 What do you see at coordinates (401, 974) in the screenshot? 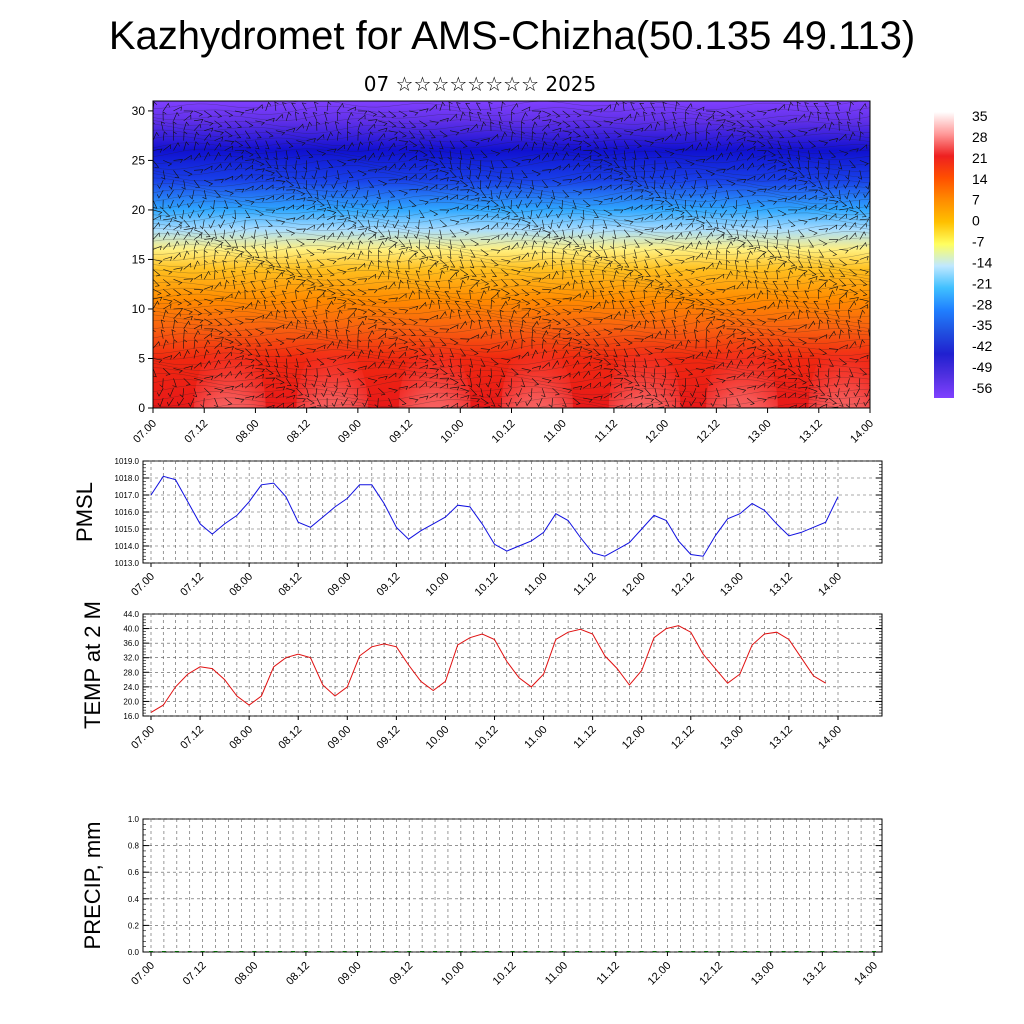
I see `x-tick-label: 09.12` at bounding box center [401, 974].